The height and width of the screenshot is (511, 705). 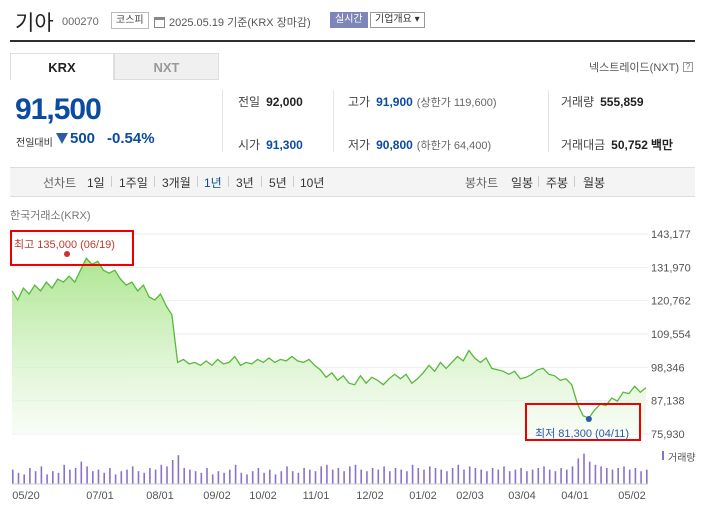 What do you see at coordinates (583, 145) in the screenshot?
I see `stat-label: 거래대금` at bounding box center [583, 145].